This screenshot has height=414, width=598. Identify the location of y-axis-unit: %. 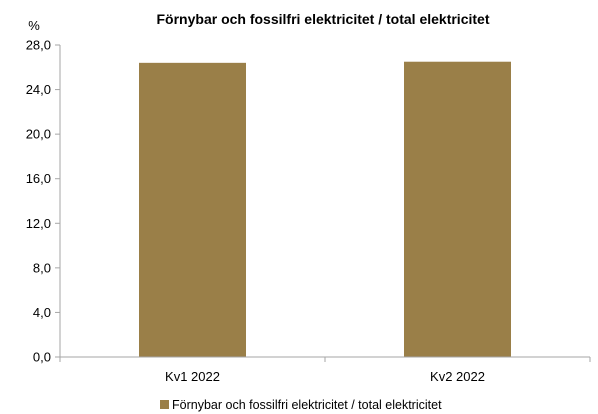
(34, 25).